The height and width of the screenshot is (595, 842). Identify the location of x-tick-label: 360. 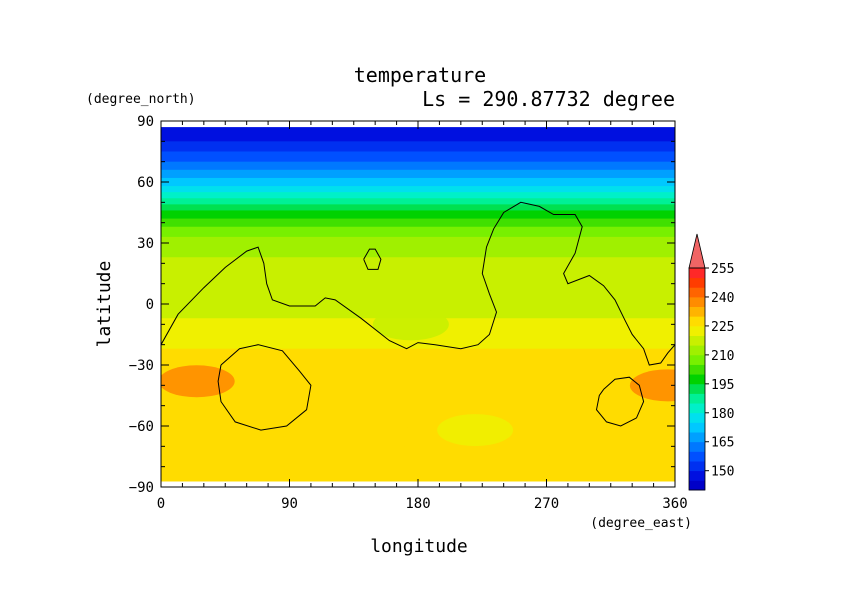
(674, 504).